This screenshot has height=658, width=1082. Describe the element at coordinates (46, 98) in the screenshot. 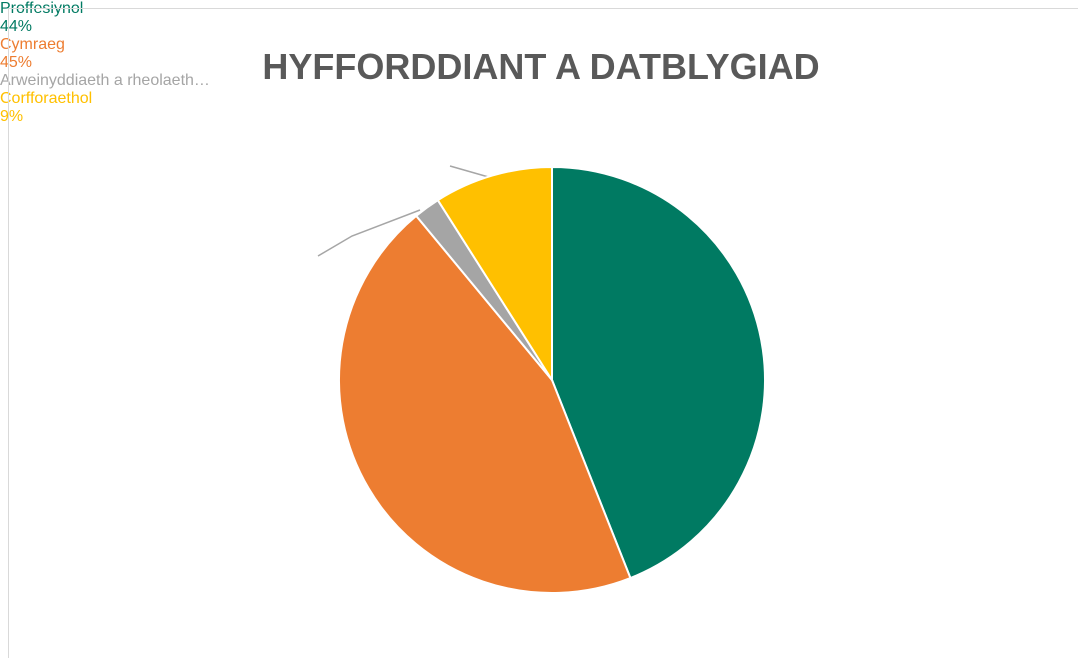

I see `category-label: Corfforaethol` at that location.